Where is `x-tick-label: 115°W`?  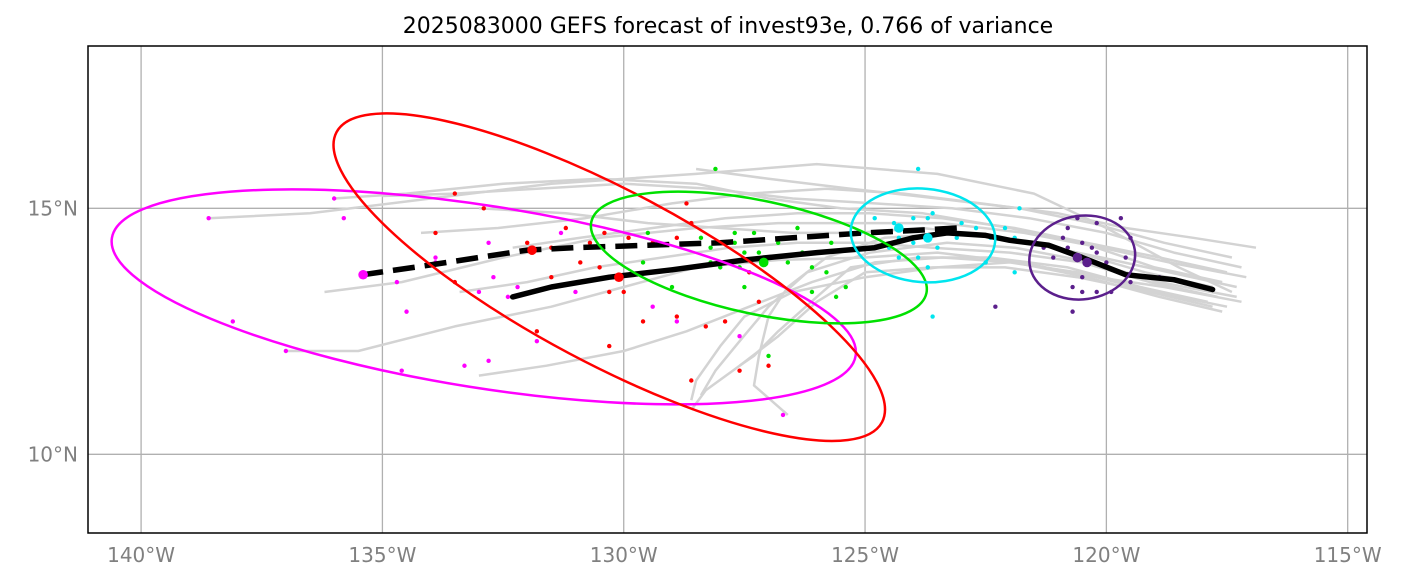
x-tick-label: 115°W is located at coordinates (1348, 555).